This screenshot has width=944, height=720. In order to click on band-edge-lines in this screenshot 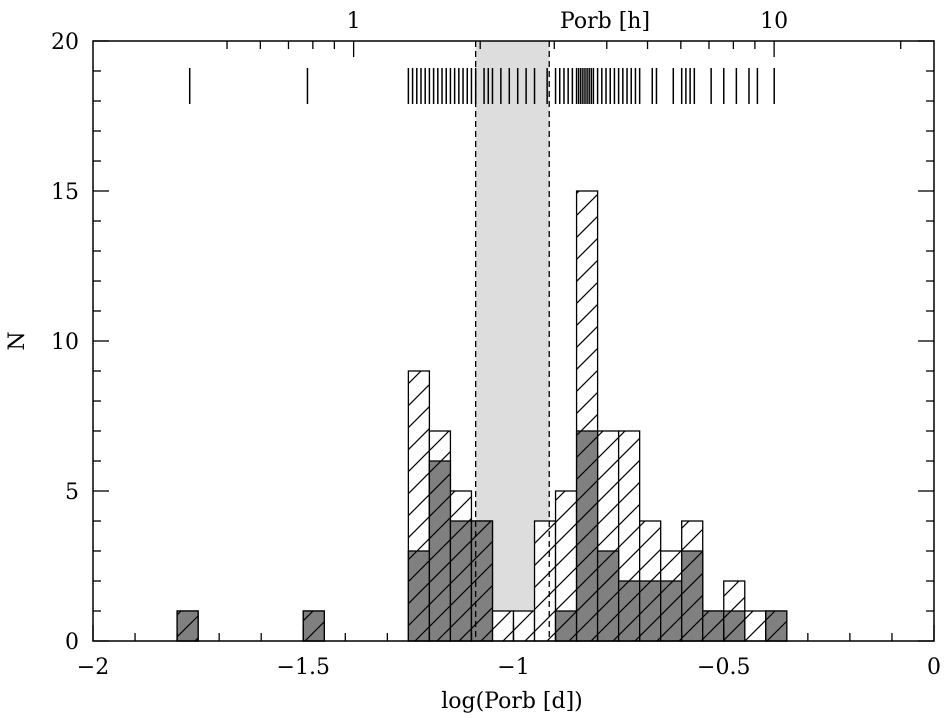, I will do `click(512, 341)`.